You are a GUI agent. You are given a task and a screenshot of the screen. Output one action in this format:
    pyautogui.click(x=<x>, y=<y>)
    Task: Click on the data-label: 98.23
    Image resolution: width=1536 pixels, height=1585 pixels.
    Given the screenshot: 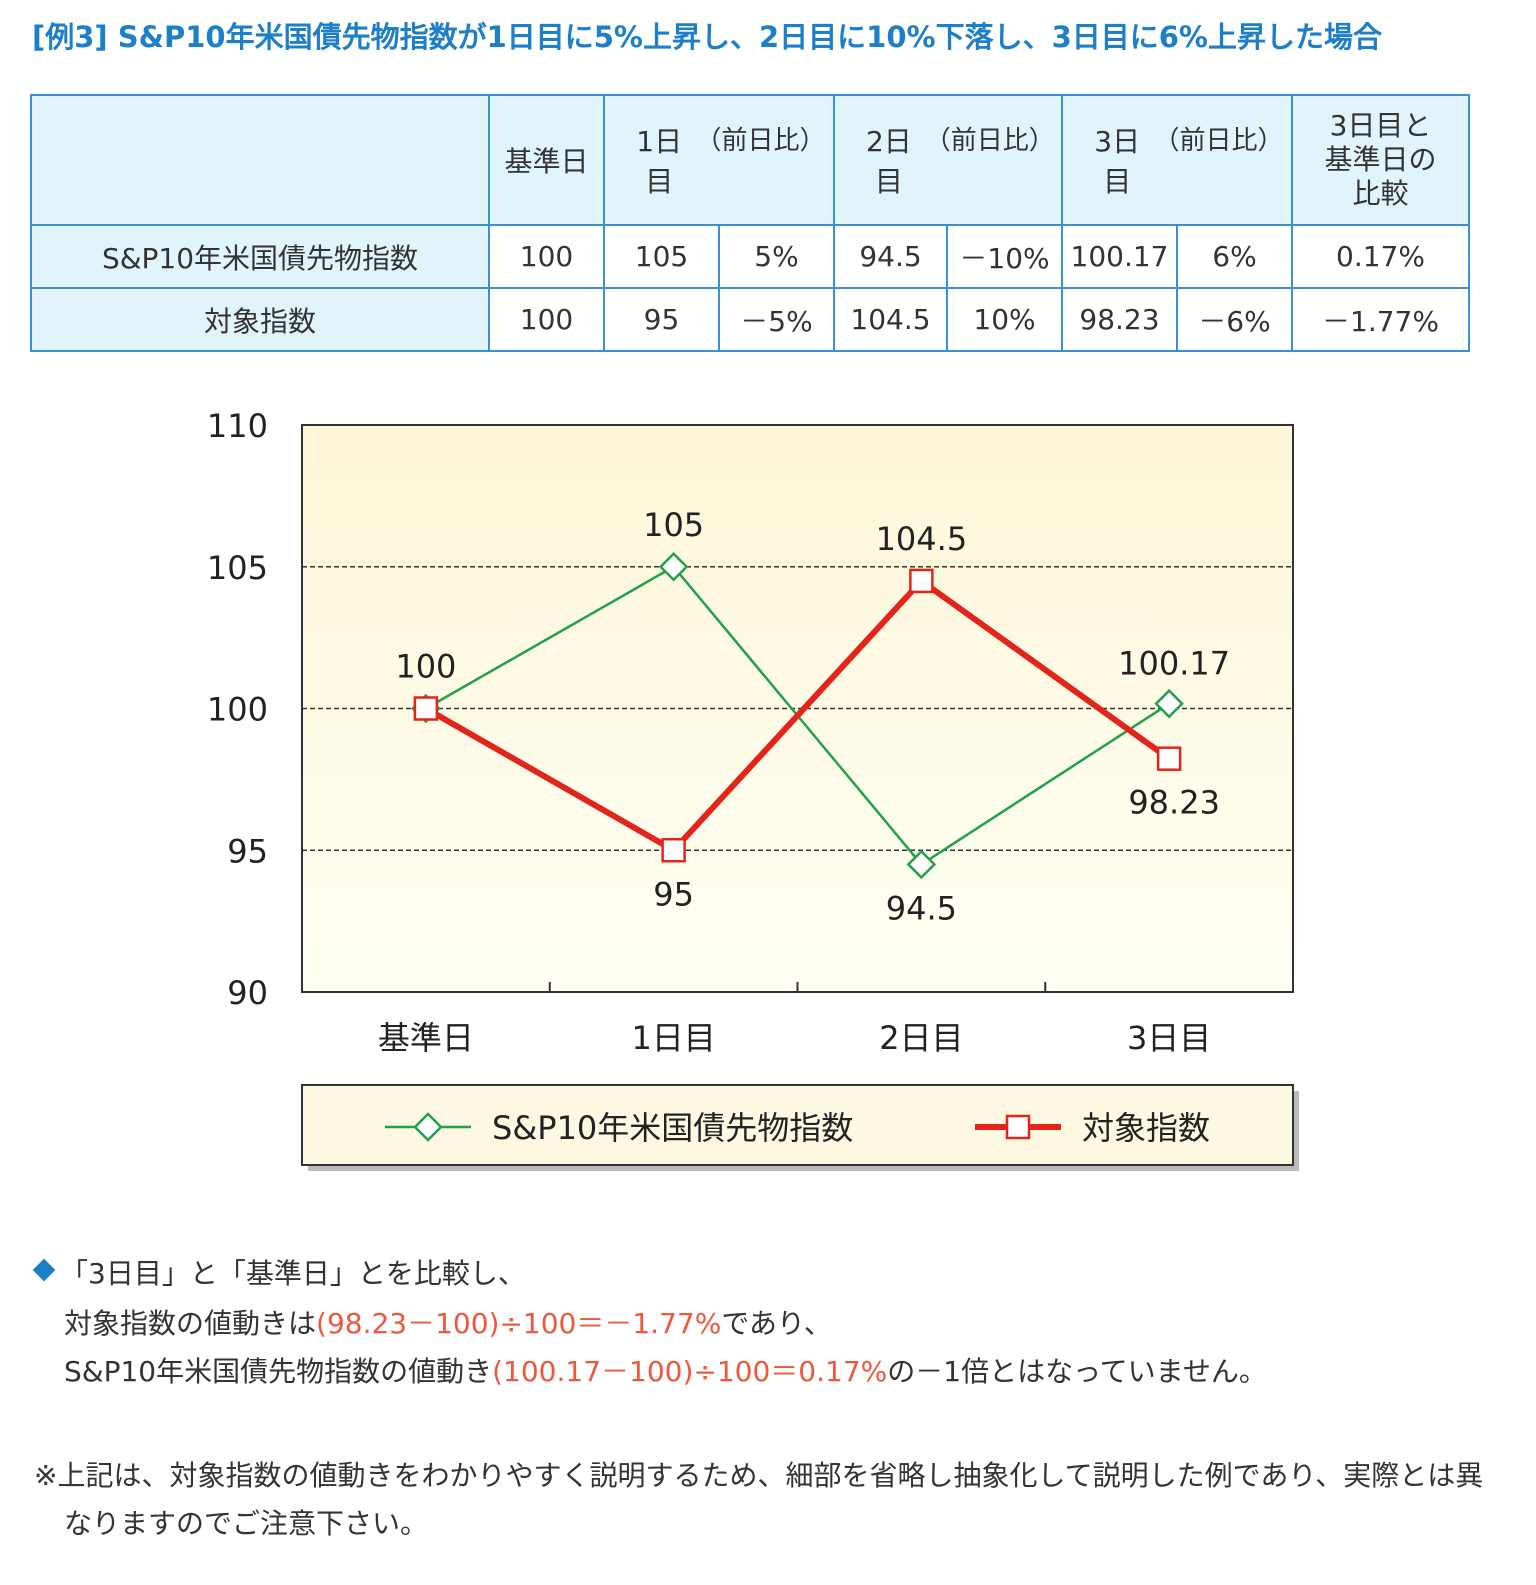 What is the action you would take?
    pyautogui.click(x=1174, y=803)
    